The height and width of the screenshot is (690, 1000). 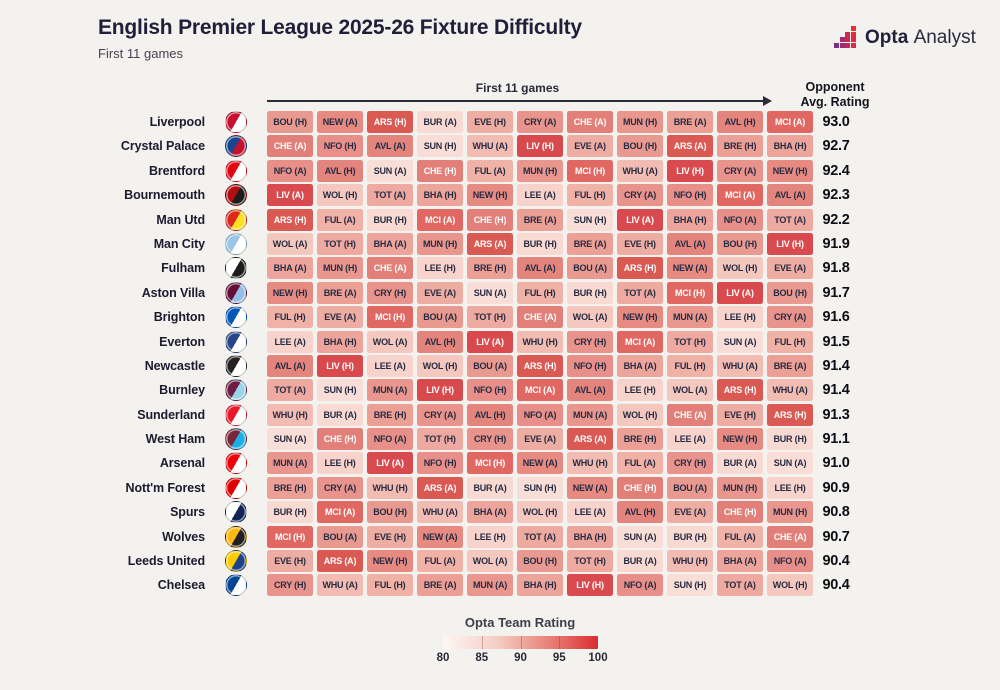 I want to click on fixture-cell: SUN (H), so click(x=590, y=219).